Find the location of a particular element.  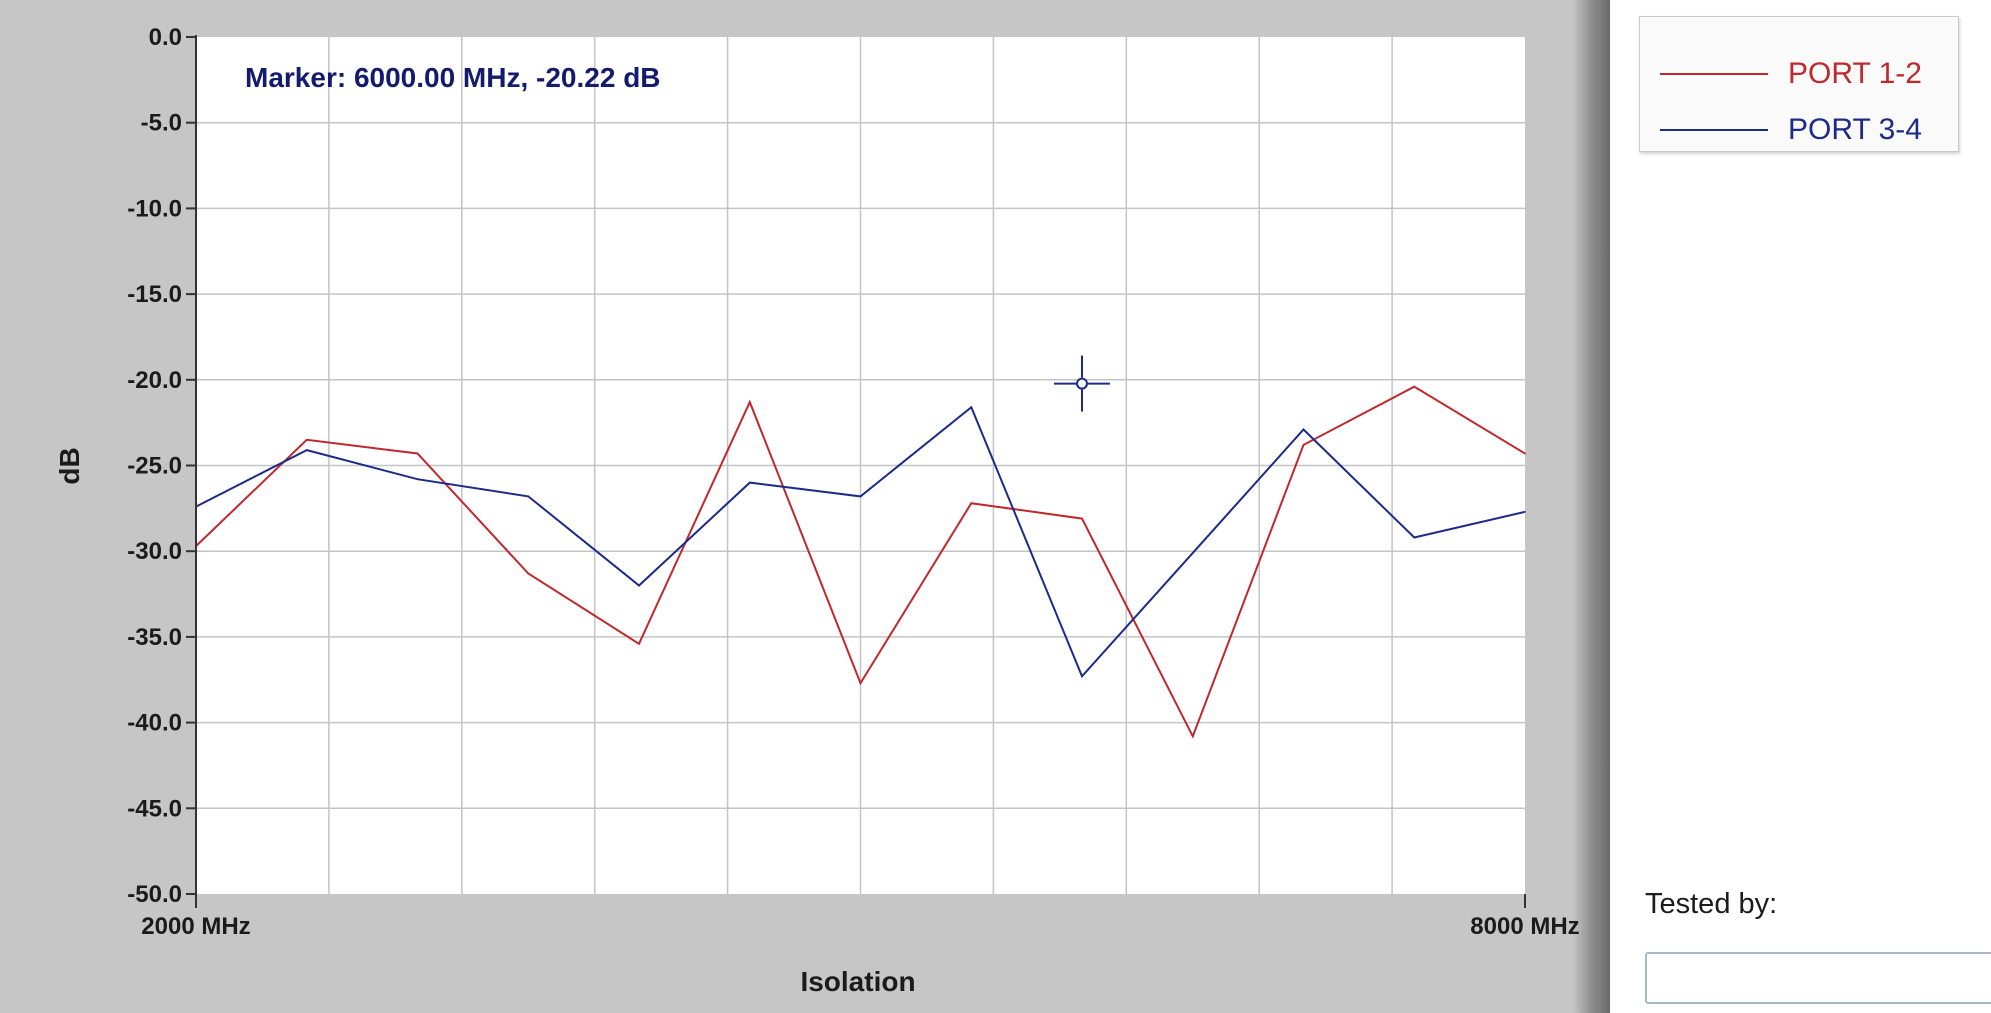

y-tick-label: -40.0 is located at coordinates (154, 723).